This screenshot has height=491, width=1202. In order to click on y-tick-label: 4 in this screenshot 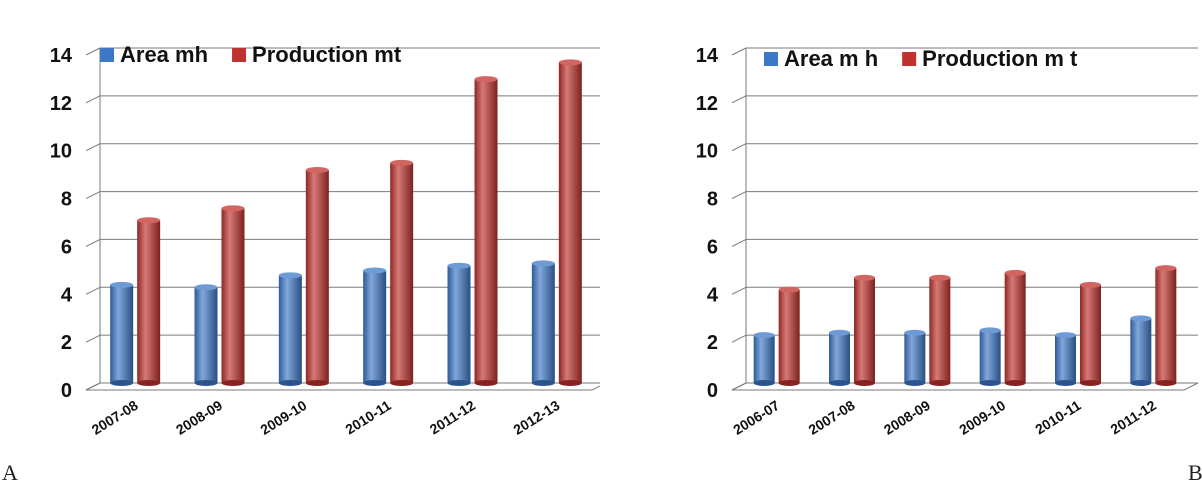, I will do `click(67, 295)`.